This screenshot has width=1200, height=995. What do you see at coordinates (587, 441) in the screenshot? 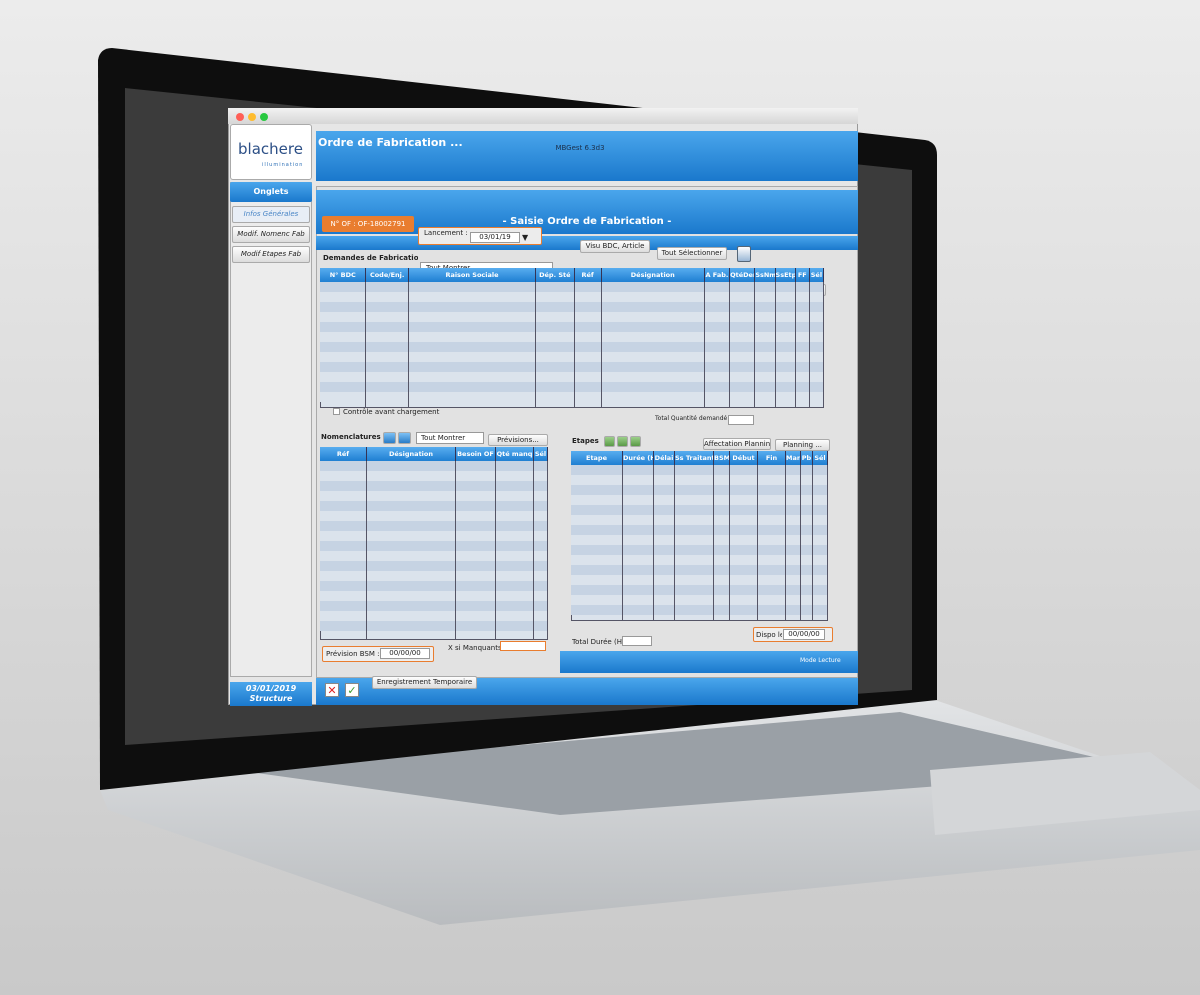
I see `etapes-label: Etapes :` at bounding box center [587, 441].